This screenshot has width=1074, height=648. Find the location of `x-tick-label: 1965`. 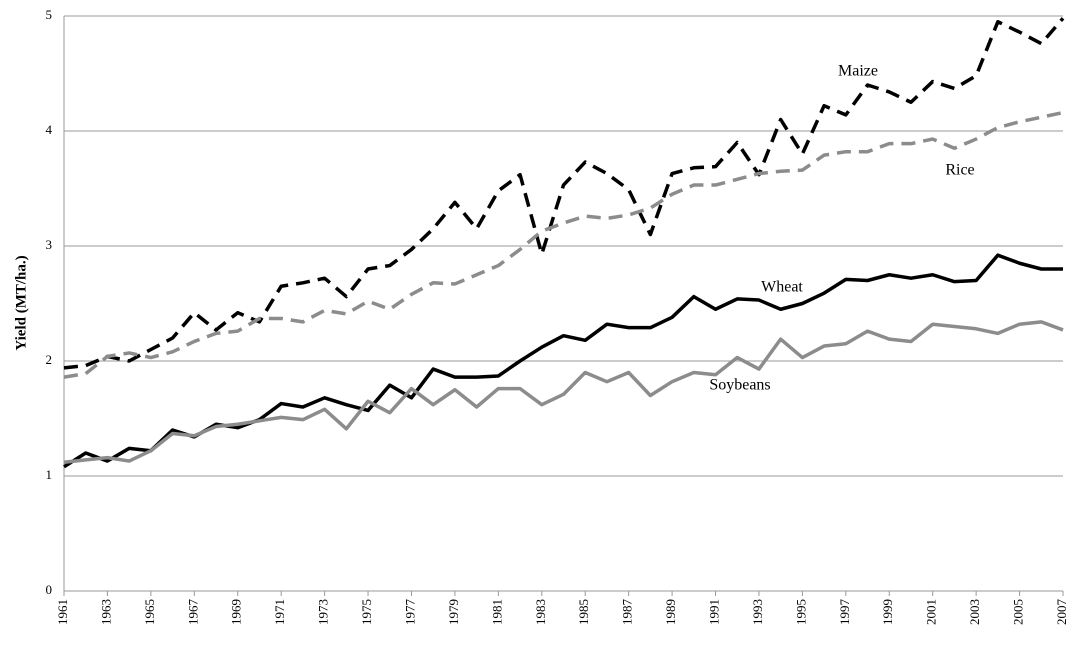

x-tick-label: 1965 is located at coordinates (149, 612).